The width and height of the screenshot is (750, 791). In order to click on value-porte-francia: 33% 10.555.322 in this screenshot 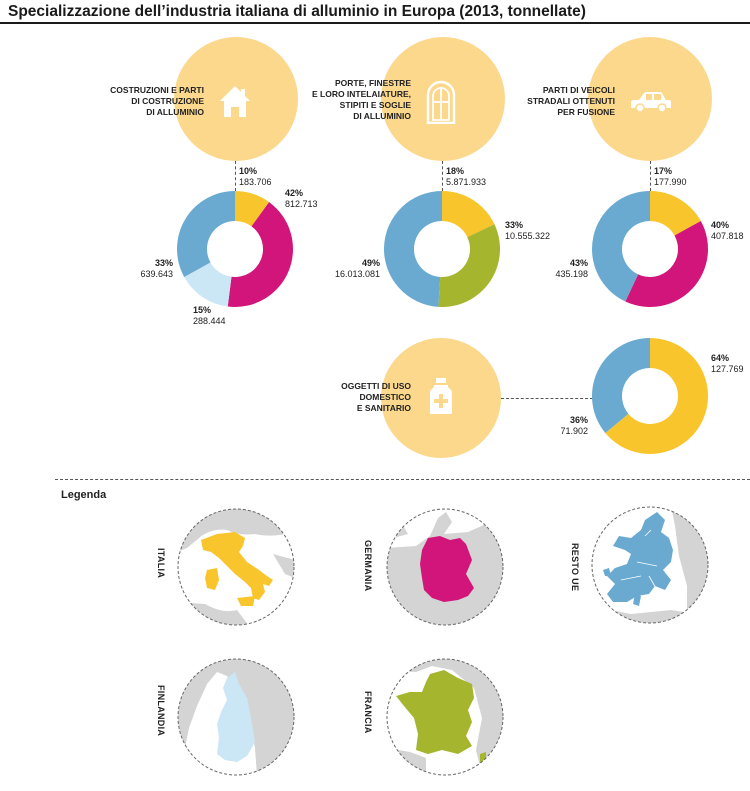, I will do `click(528, 230)`.